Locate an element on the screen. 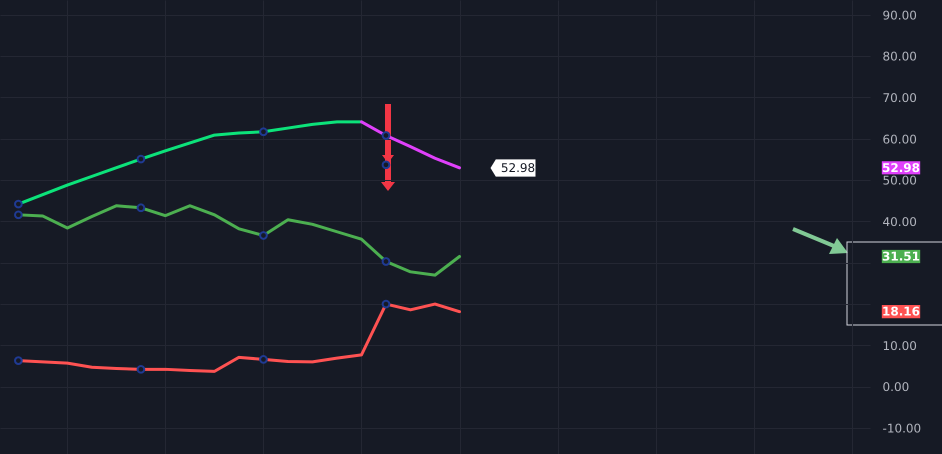  y-tick-label: 0.00 is located at coordinates (896, 387).